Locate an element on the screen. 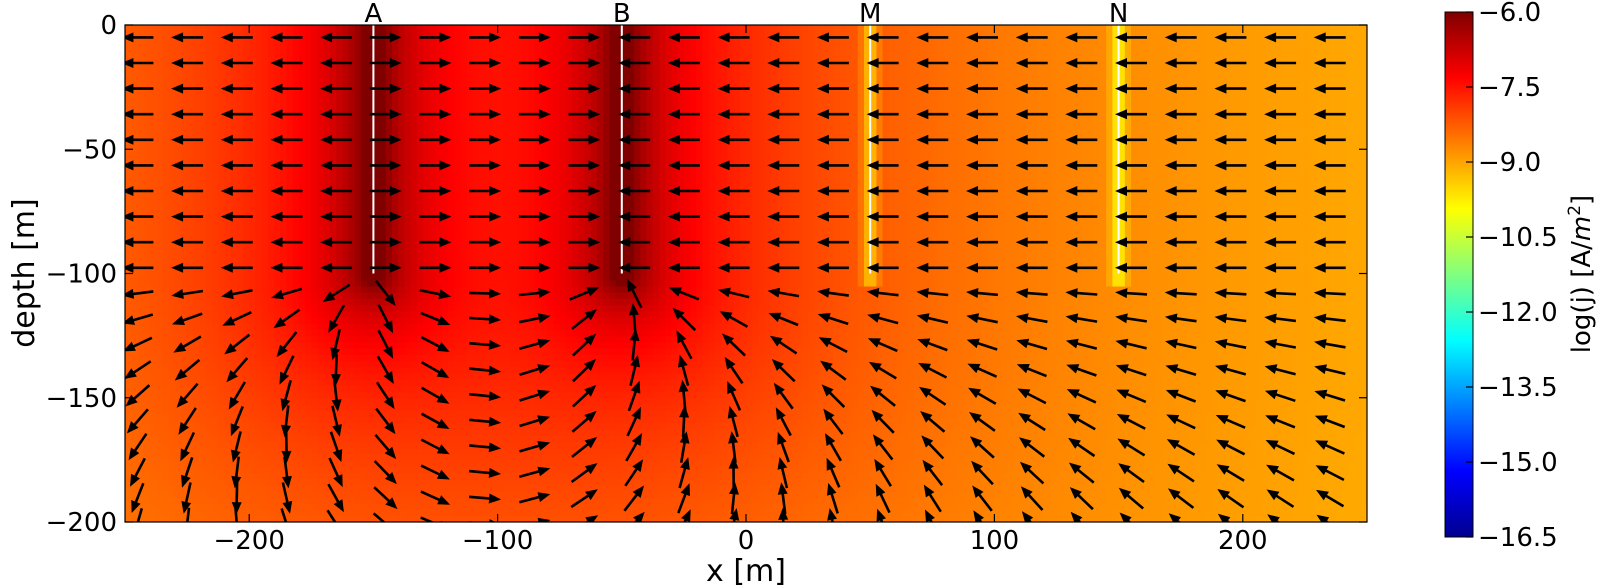 This screenshot has height=587, width=1604. x-tick-label: −100 is located at coordinates (497, 541).